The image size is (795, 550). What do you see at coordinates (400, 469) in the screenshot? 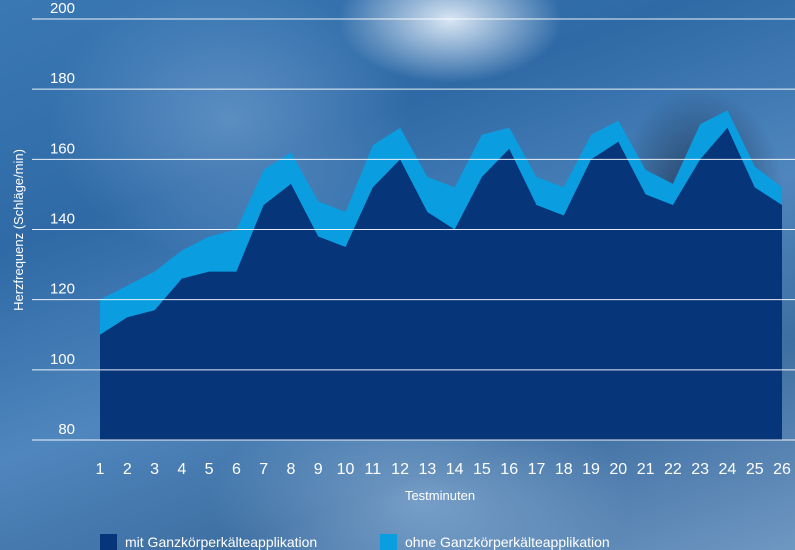
I see `x-tick-label: 12` at bounding box center [400, 469].